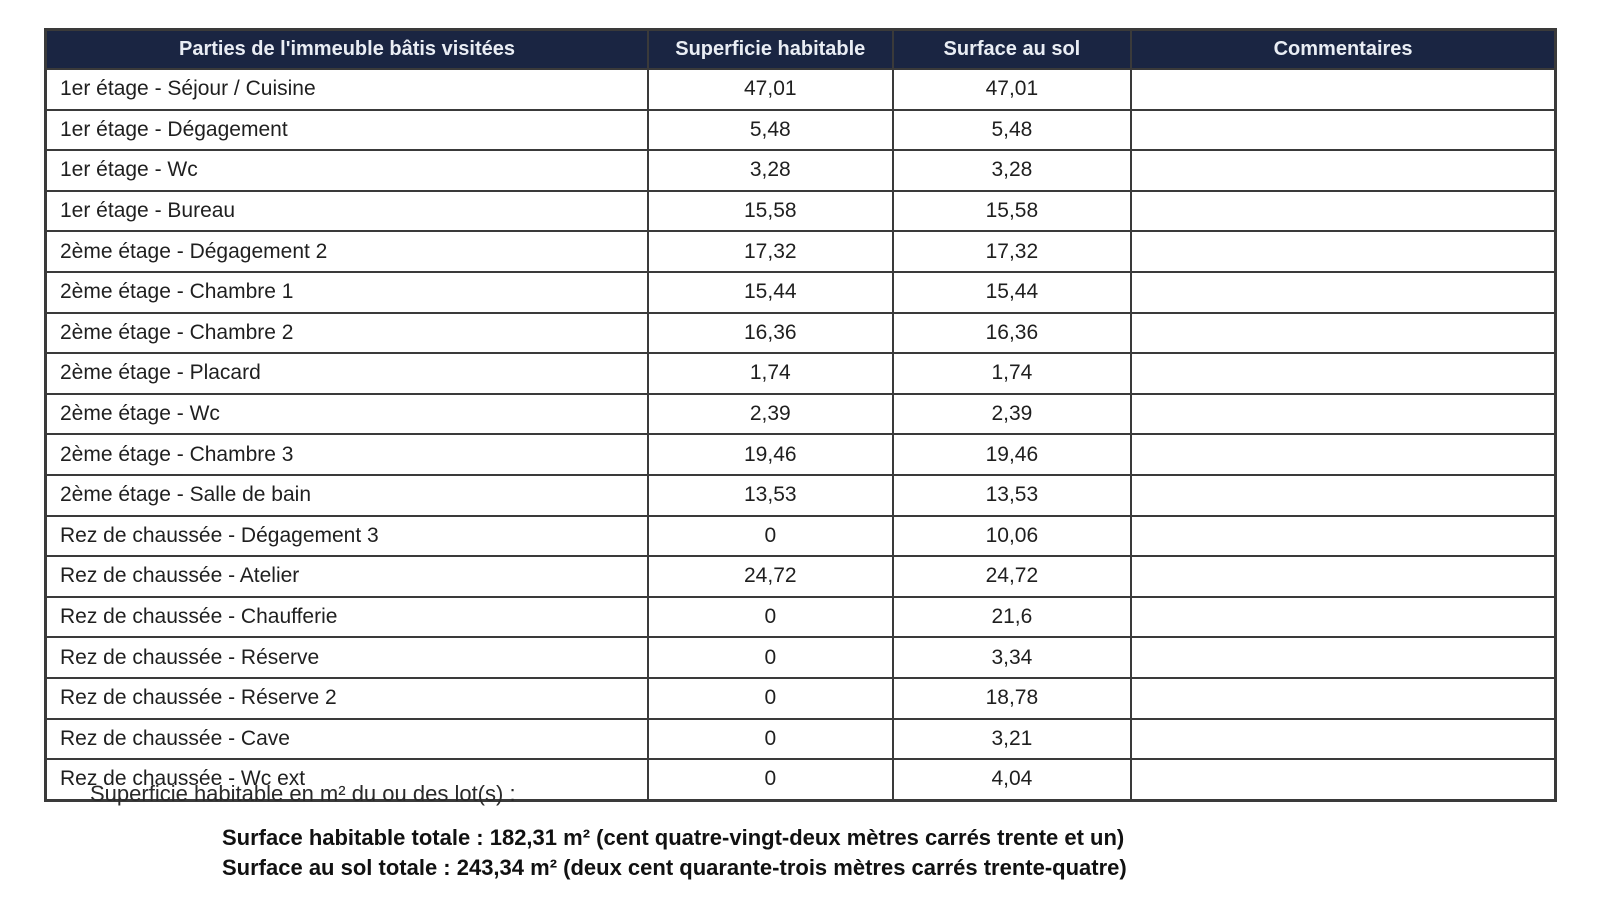 Image resolution: width=1600 pixels, height=919 pixels. Describe the element at coordinates (770, 49) in the screenshot. I see `column-header-superficie: Superficie habitable` at that location.